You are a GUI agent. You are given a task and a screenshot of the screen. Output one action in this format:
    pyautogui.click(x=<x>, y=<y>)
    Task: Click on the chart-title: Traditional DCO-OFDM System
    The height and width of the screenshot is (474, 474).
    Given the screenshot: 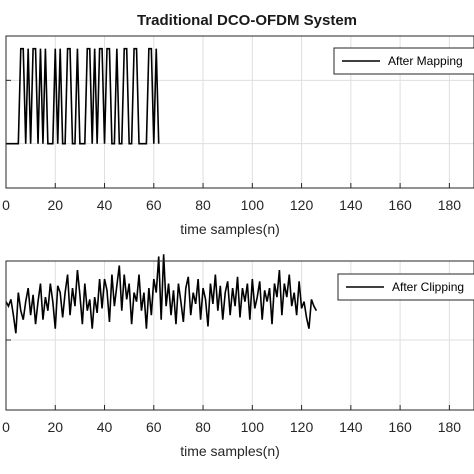 What is the action you would take?
    pyautogui.click(x=247, y=20)
    